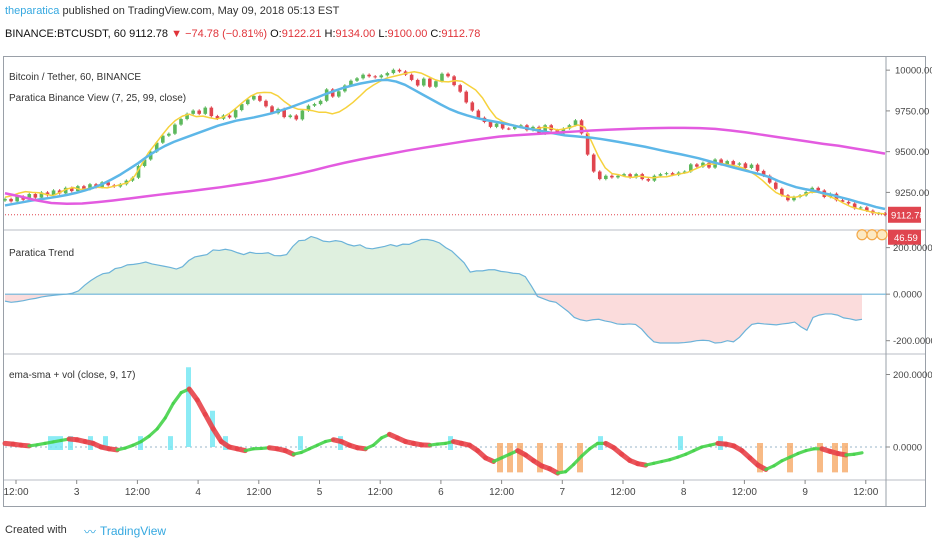 This screenshot has width=932, height=550. I want to click on x-axis-label: 7, so click(563, 492).